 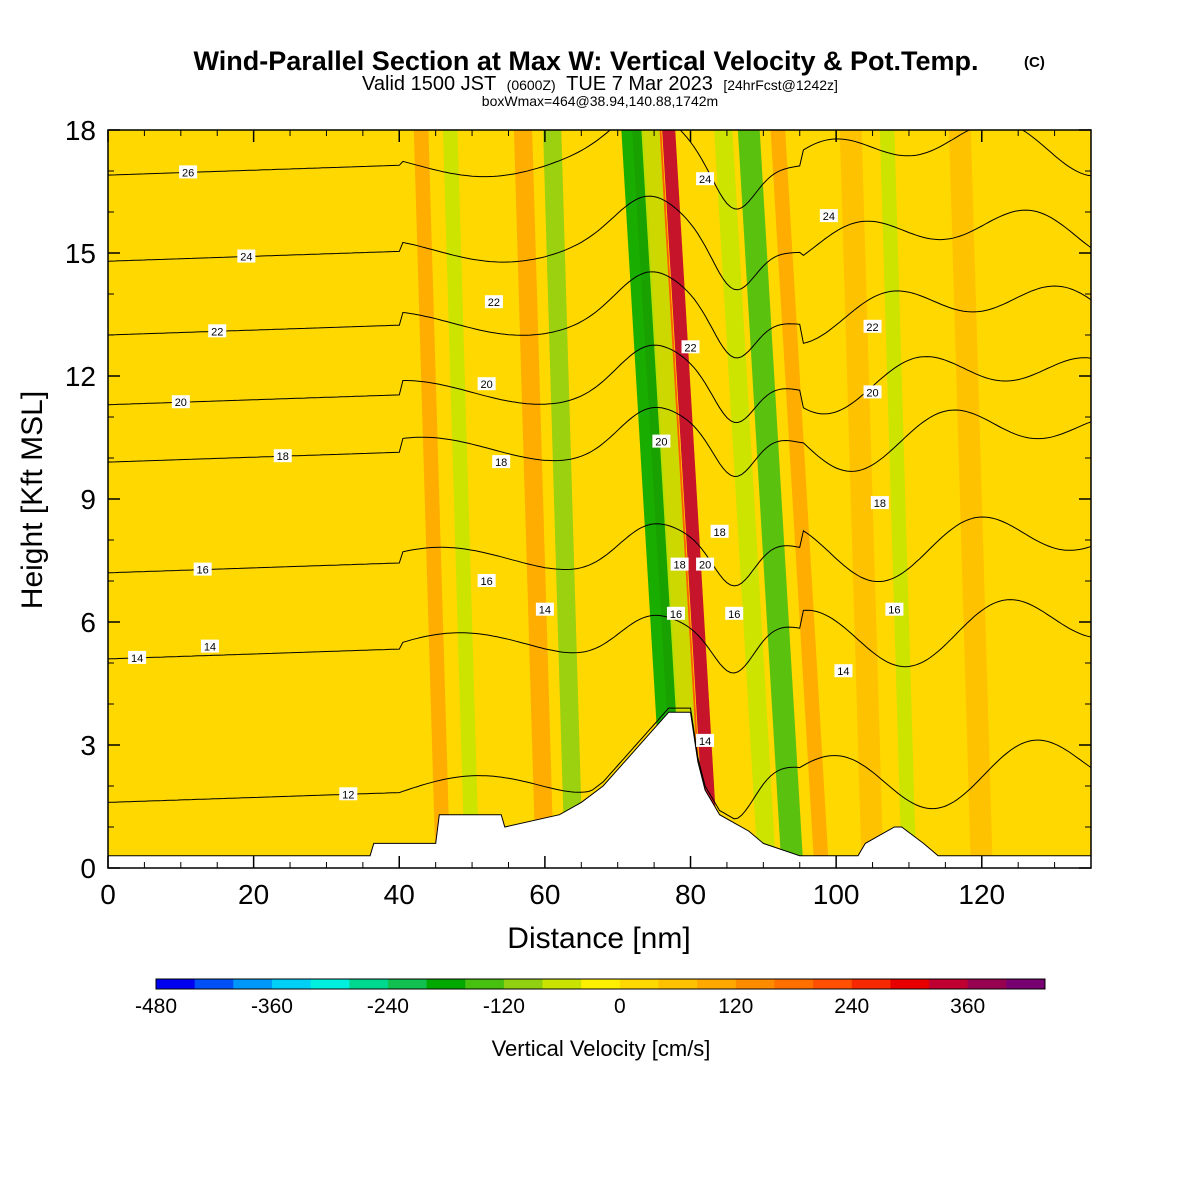 I want to click on y-axis-label: Height [Kft MSL], so click(x=32, y=500).